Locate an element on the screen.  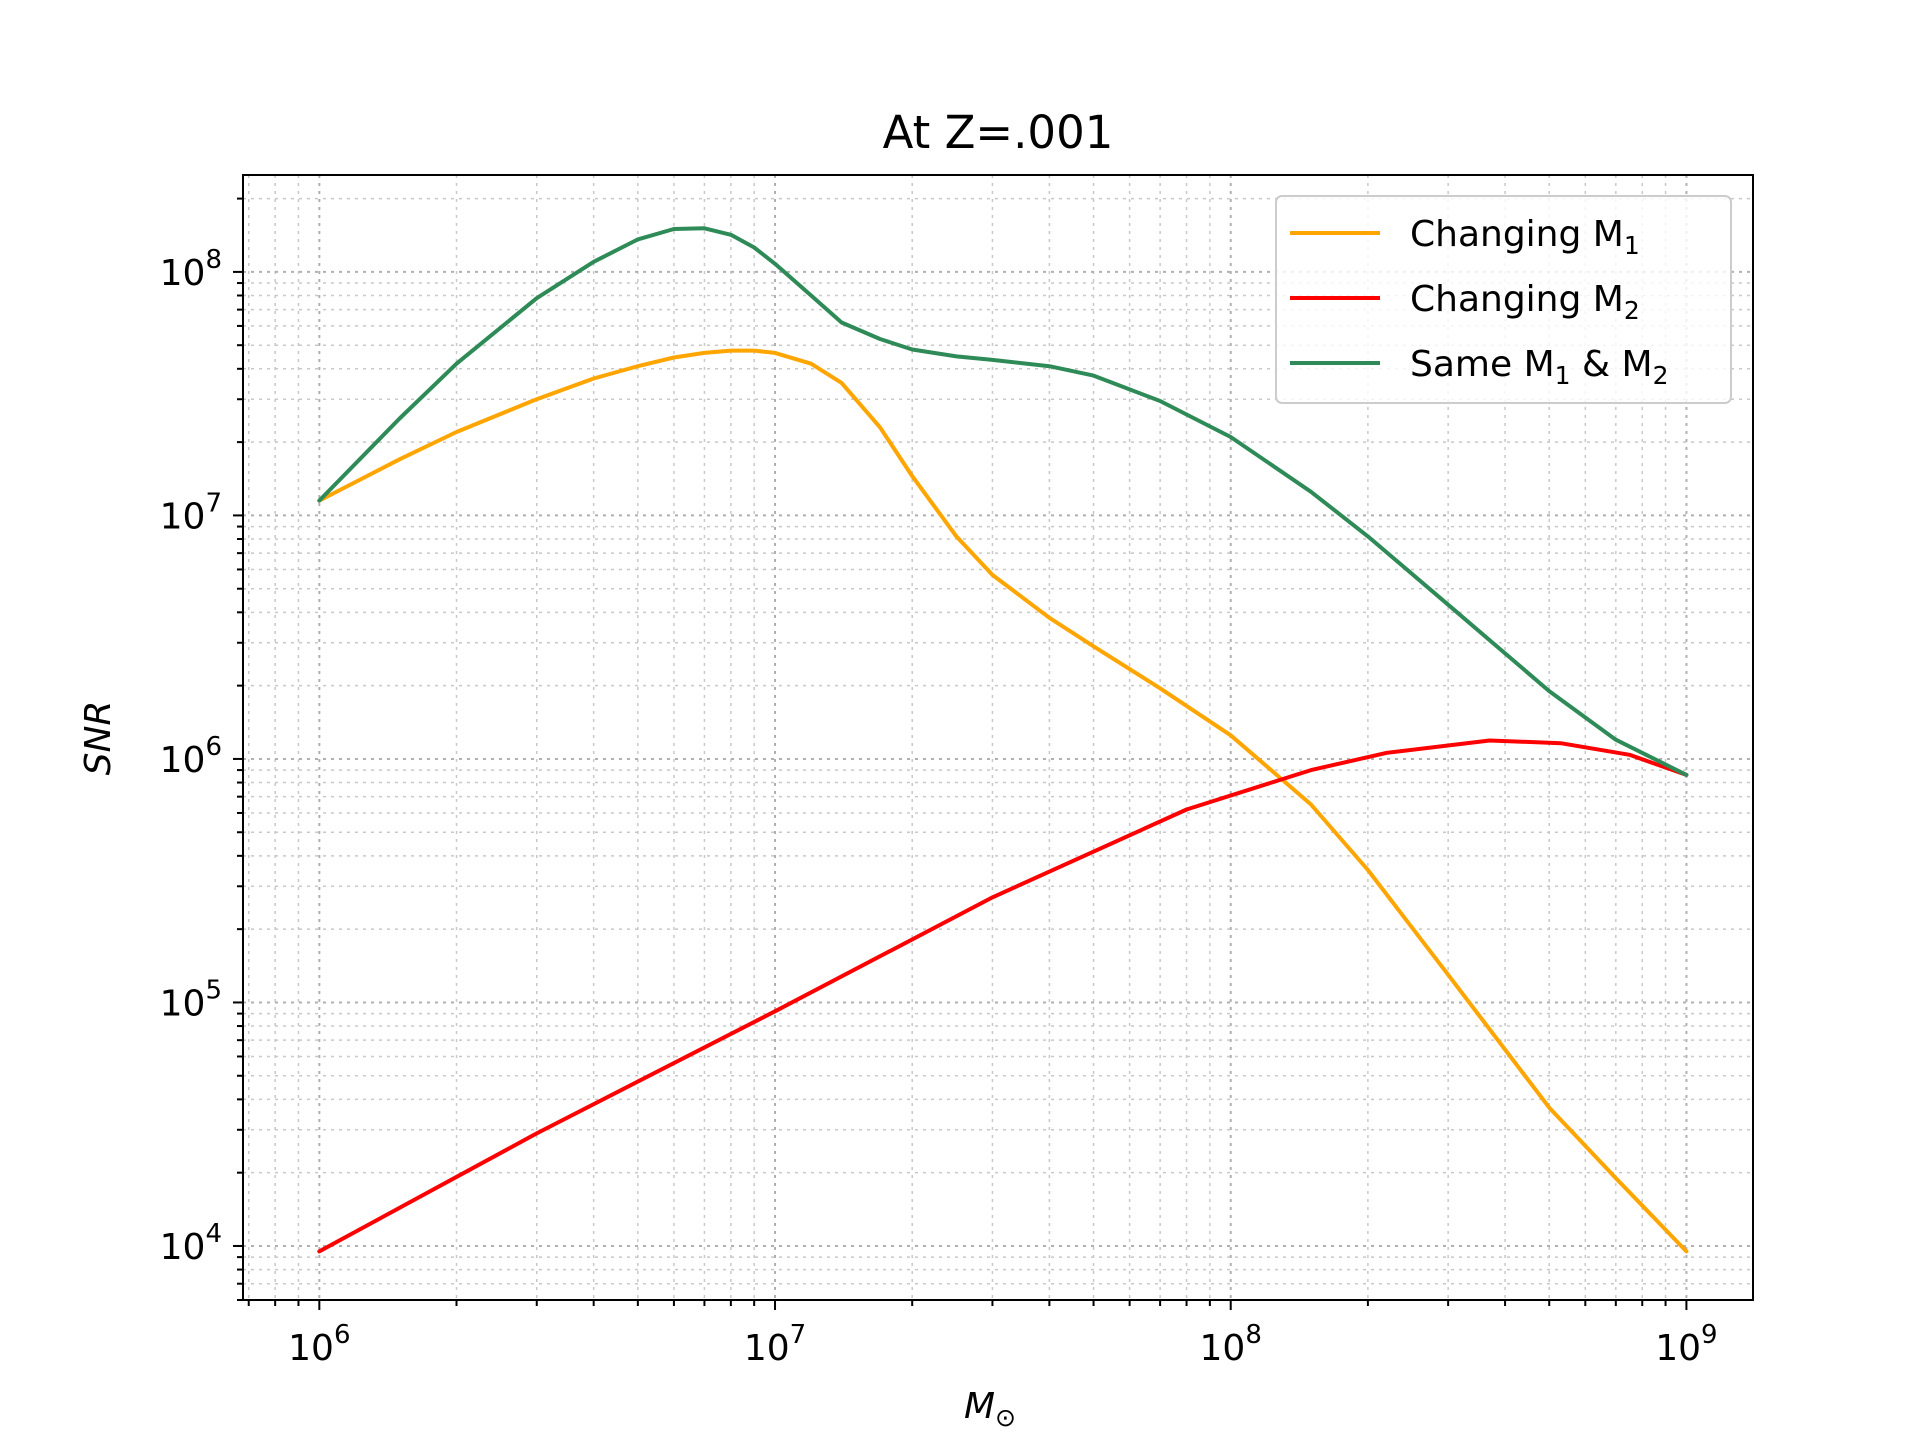
x-axis-label: M⊙ is located at coordinates (990, 1409).